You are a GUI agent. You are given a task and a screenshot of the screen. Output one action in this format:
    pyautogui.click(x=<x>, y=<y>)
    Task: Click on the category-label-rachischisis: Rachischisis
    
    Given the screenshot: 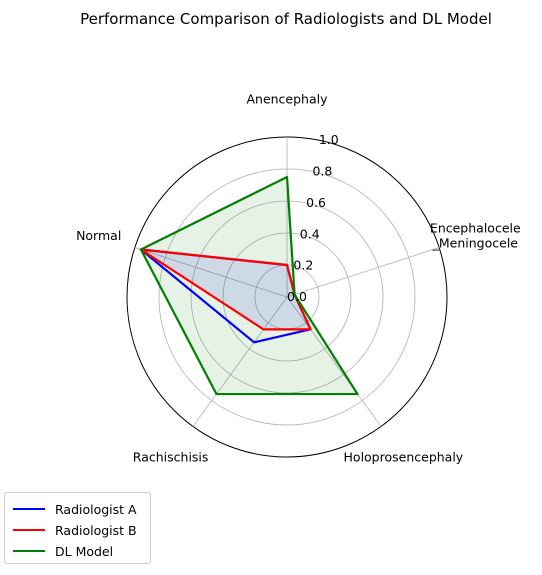 What is the action you would take?
    pyautogui.click(x=171, y=457)
    